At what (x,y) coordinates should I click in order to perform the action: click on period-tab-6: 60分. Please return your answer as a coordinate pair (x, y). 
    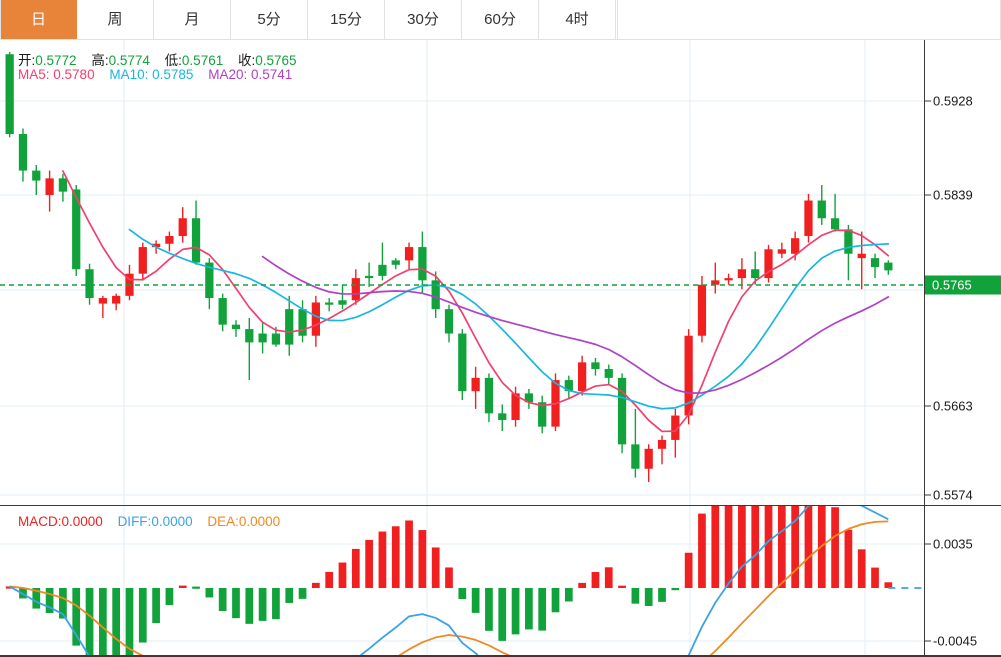
    Looking at the image, I should click on (500, 19).